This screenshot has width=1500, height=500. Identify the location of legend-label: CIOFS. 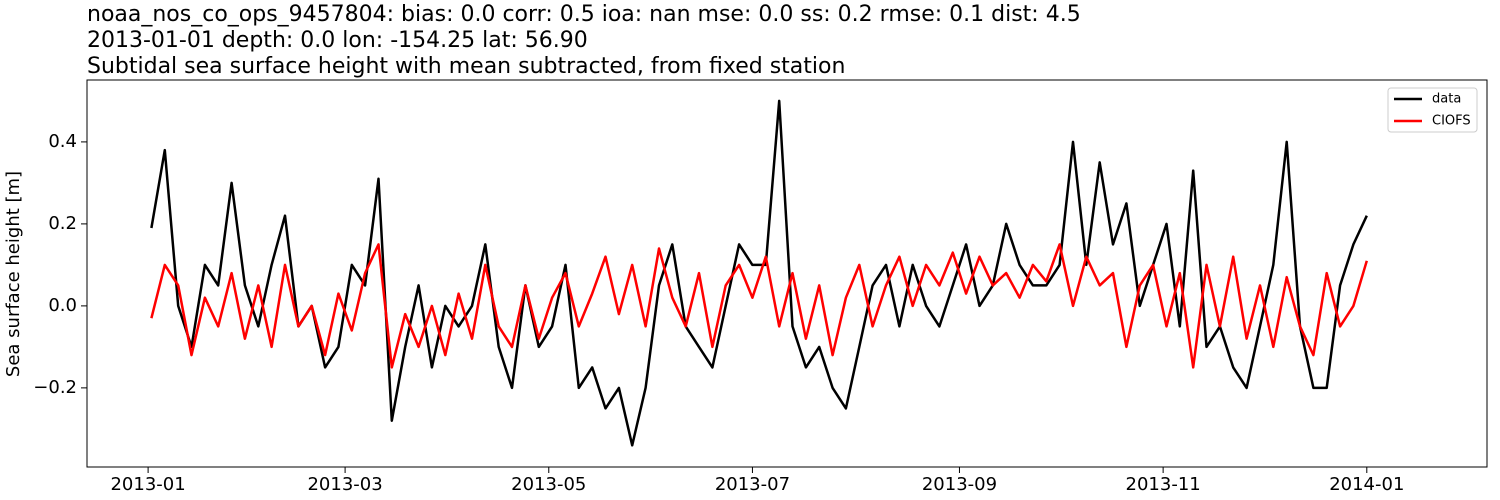
(1451, 121).